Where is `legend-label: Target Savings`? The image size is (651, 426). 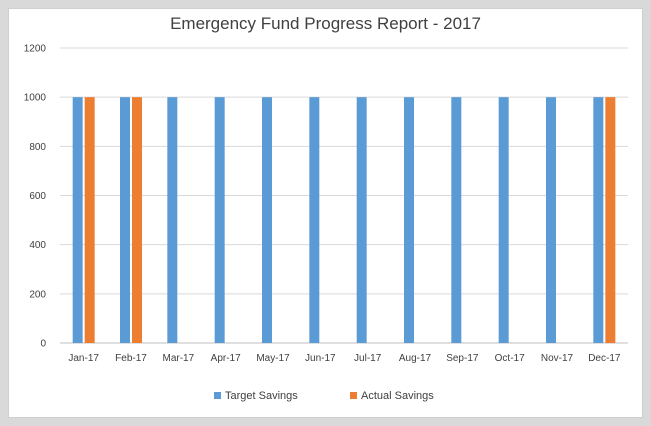 legend-label: Target Savings is located at coordinates (261, 396).